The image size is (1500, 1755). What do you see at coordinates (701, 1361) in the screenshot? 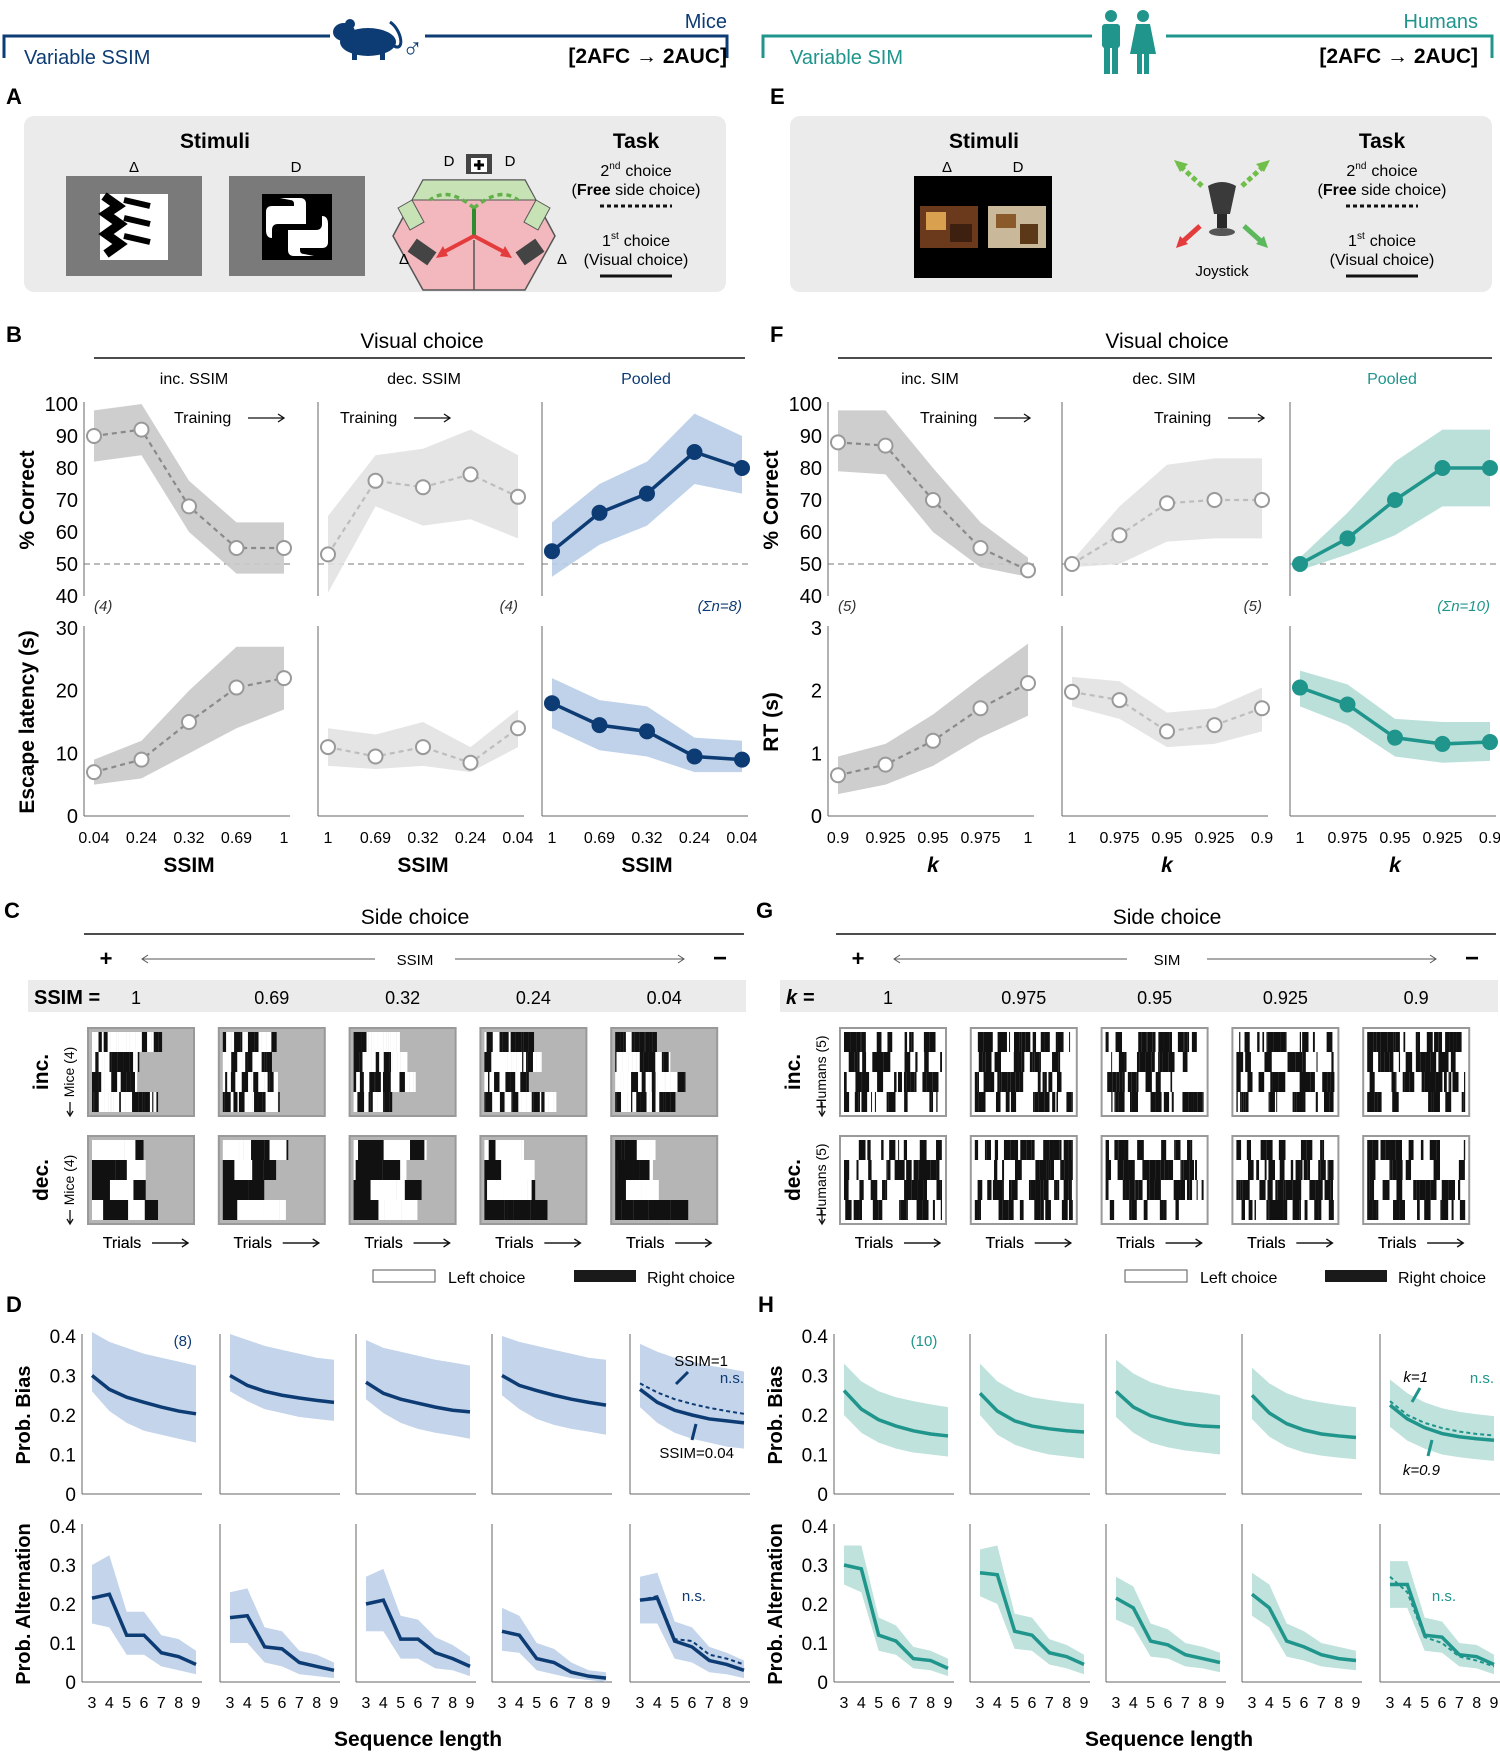
I see `annotation-top: SSIM=1` at bounding box center [701, 1361].